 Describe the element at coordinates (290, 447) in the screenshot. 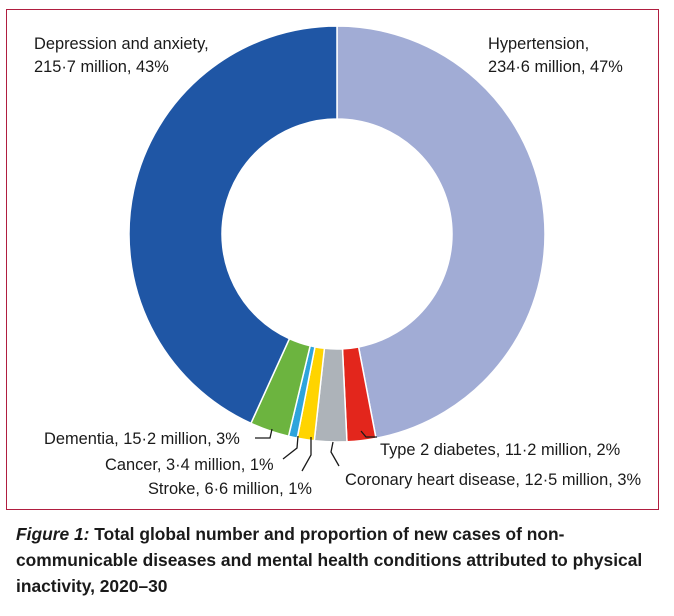

I see `leader-cancer` at that location.